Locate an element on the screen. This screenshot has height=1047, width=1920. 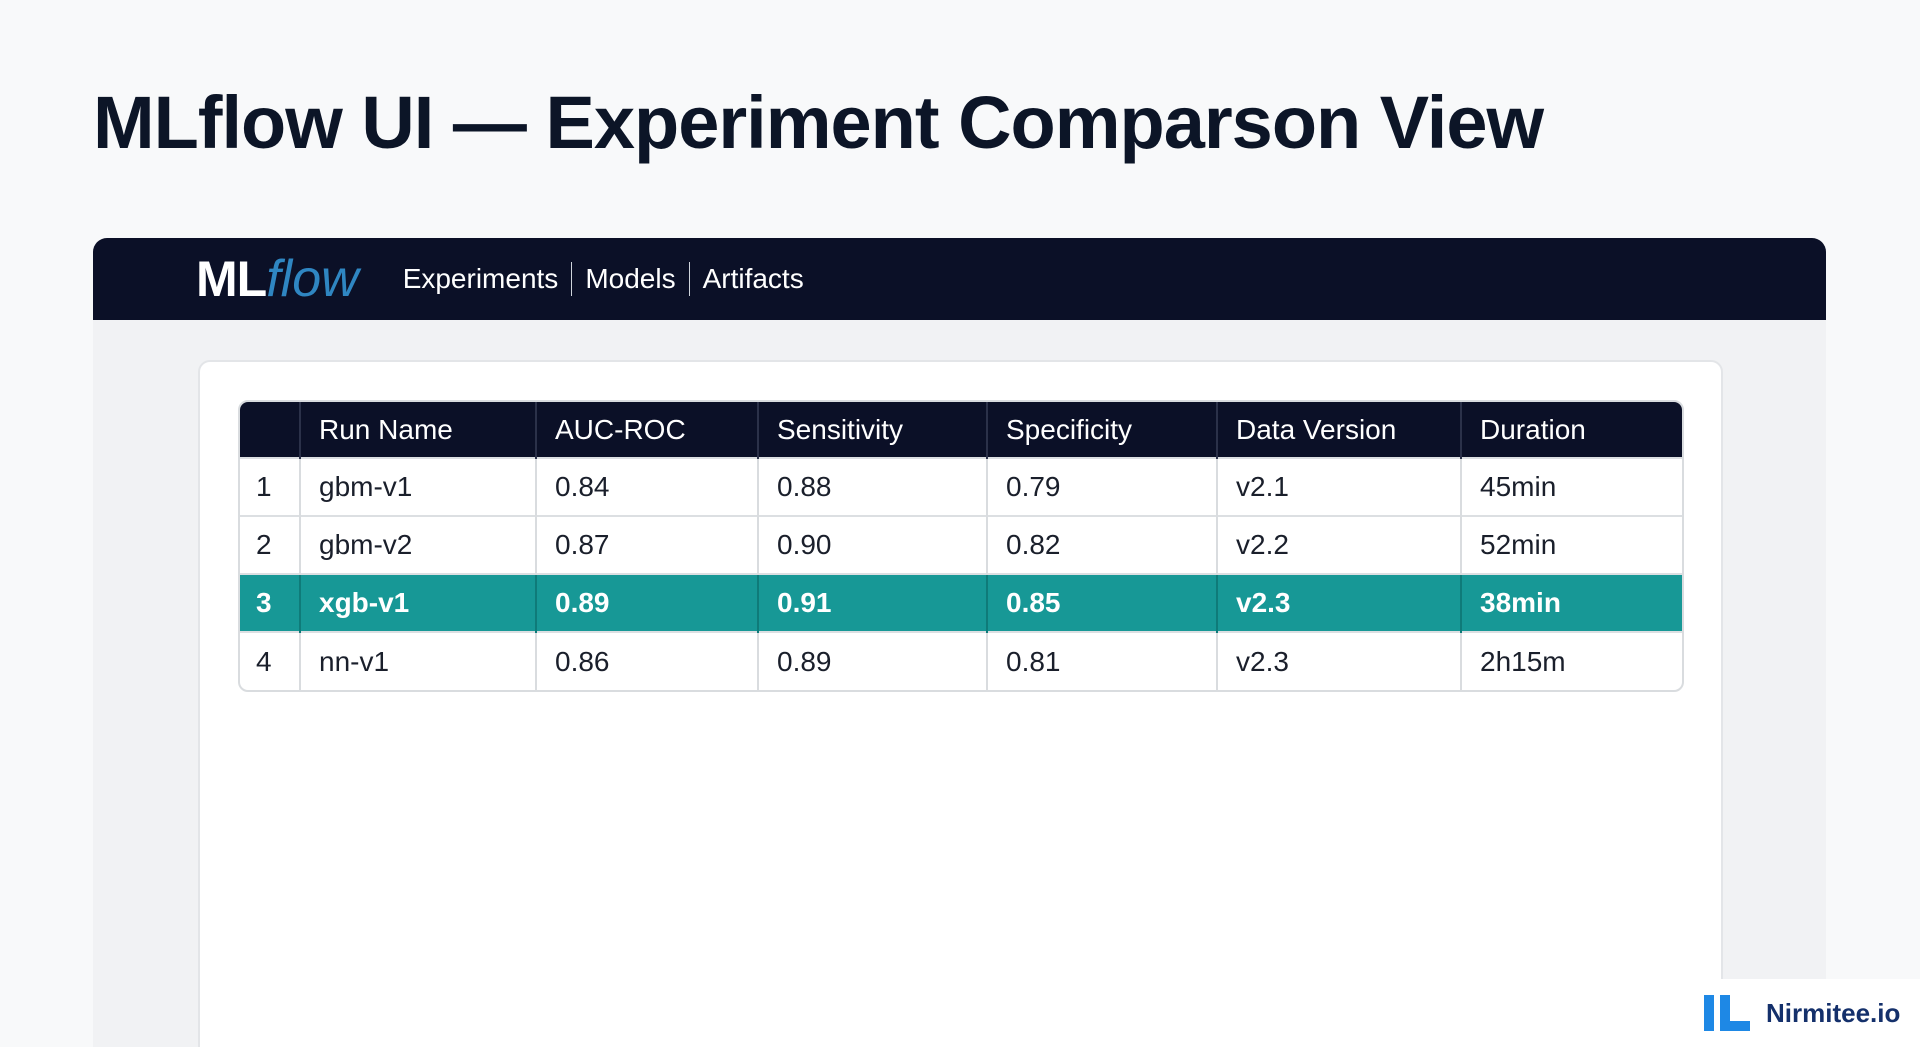
logo-flow-text: flow is located at coordinates (312, 279).